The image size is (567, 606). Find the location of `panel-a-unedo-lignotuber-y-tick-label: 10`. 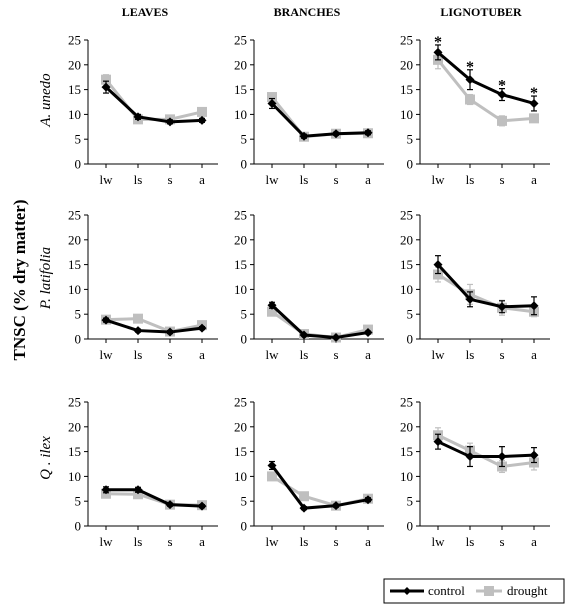

panel-a-unedo-lignotuber-y-tick-label: 10 is located at coordinates (406, 114).